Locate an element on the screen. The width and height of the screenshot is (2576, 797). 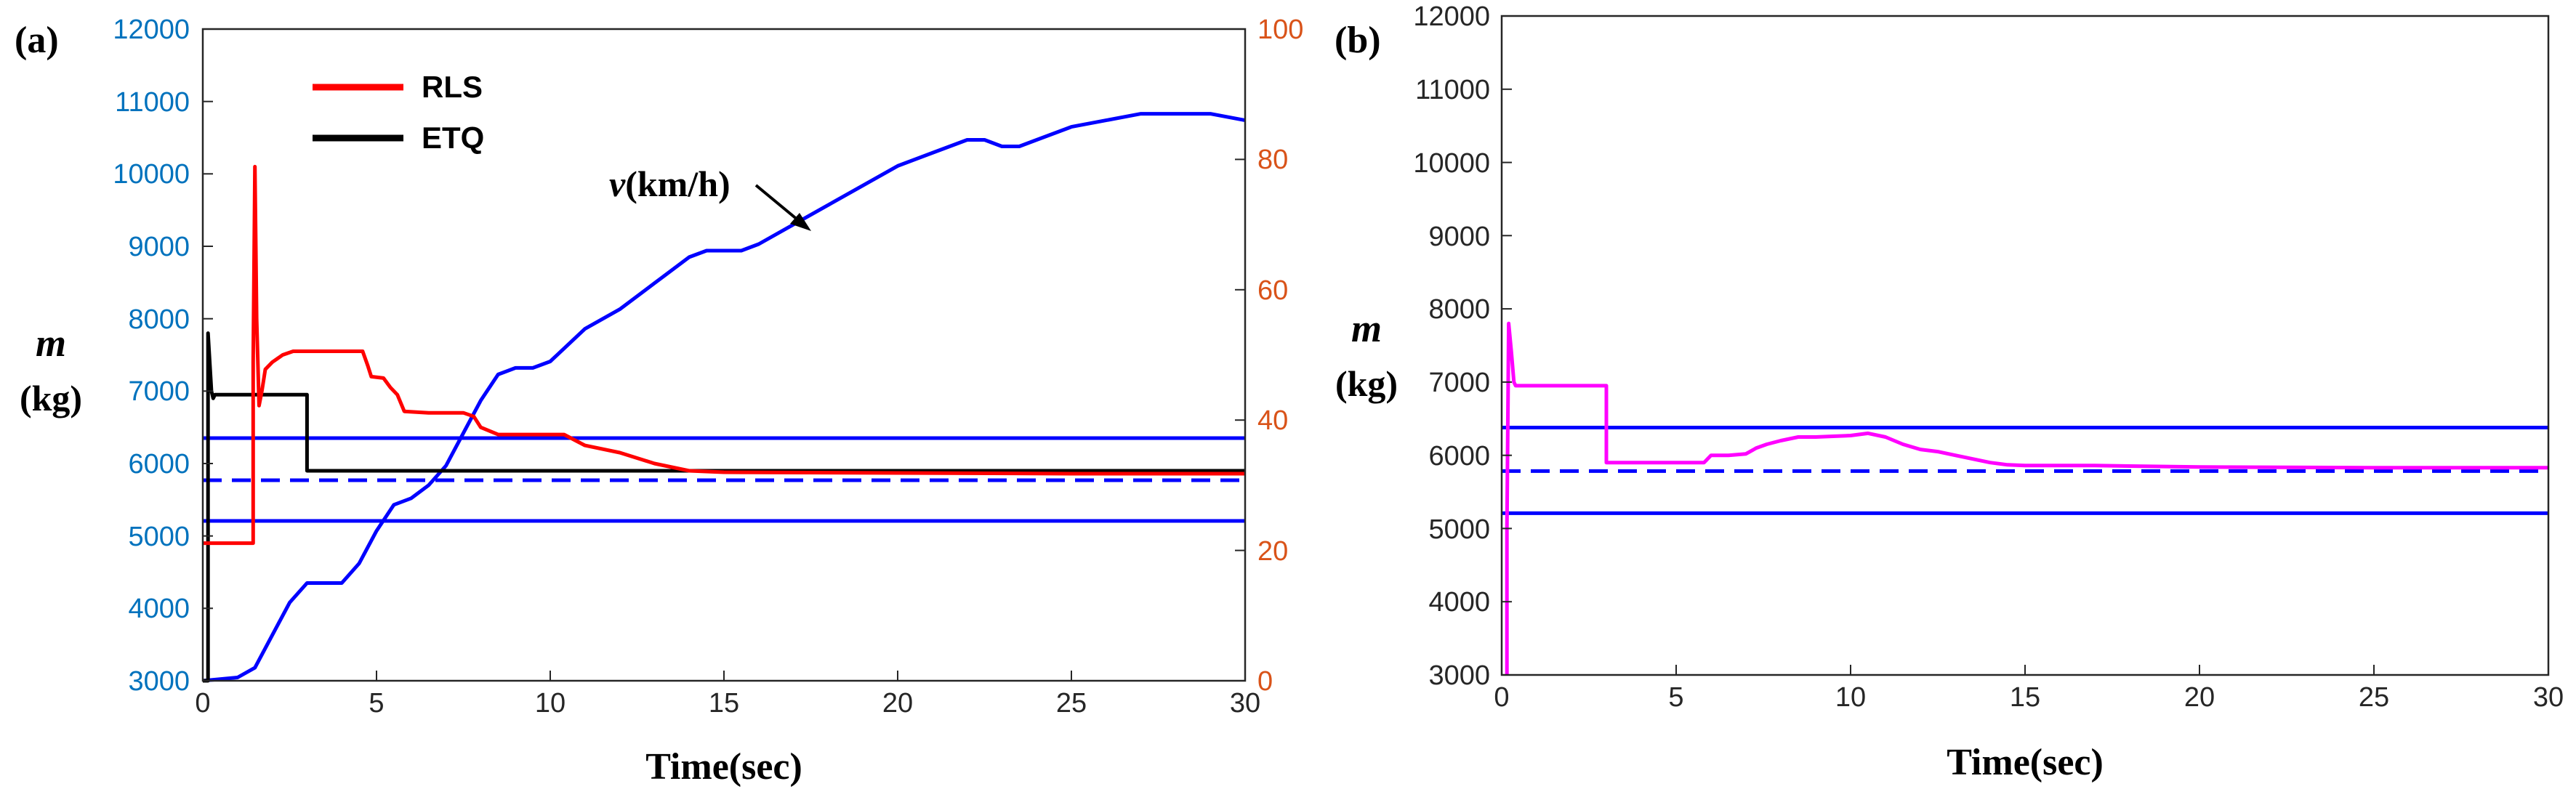
panel-a-x-ticks: 0 5 10 15 20 25 30 is located at coordinates (727, 695).